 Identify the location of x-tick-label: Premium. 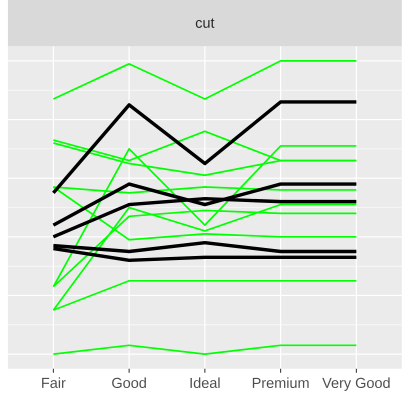
(280, 382).